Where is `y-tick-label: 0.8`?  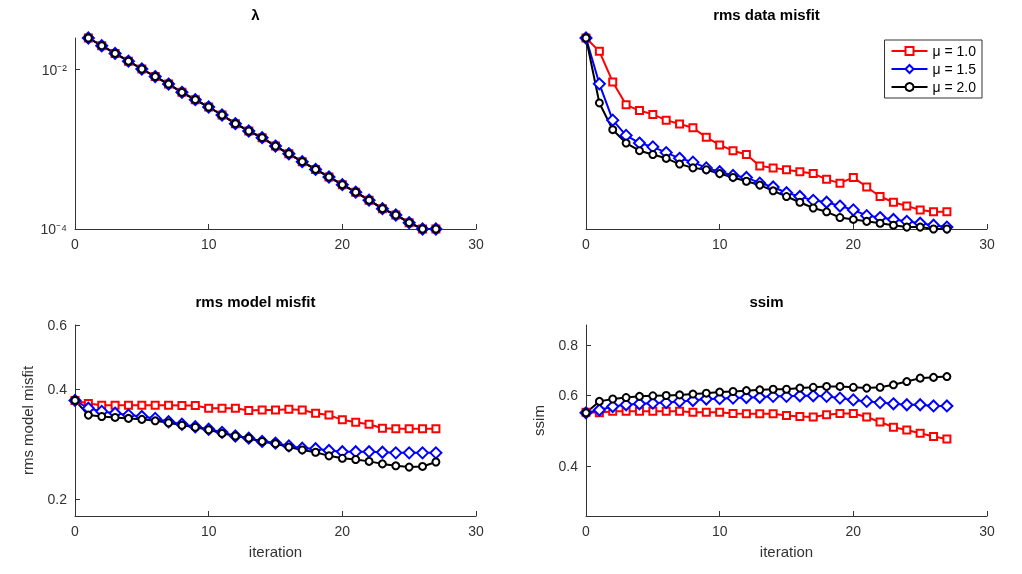
y-tick-label: 0.8 is located at coordinates (568, 345).